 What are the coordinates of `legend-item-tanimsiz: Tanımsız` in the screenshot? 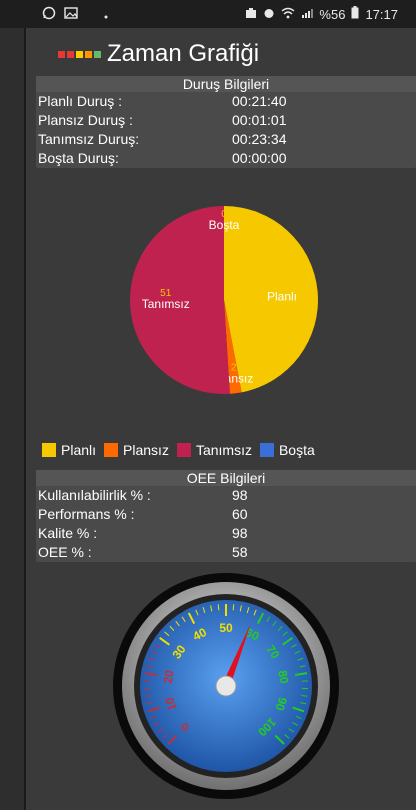 It's located at (214, 450).